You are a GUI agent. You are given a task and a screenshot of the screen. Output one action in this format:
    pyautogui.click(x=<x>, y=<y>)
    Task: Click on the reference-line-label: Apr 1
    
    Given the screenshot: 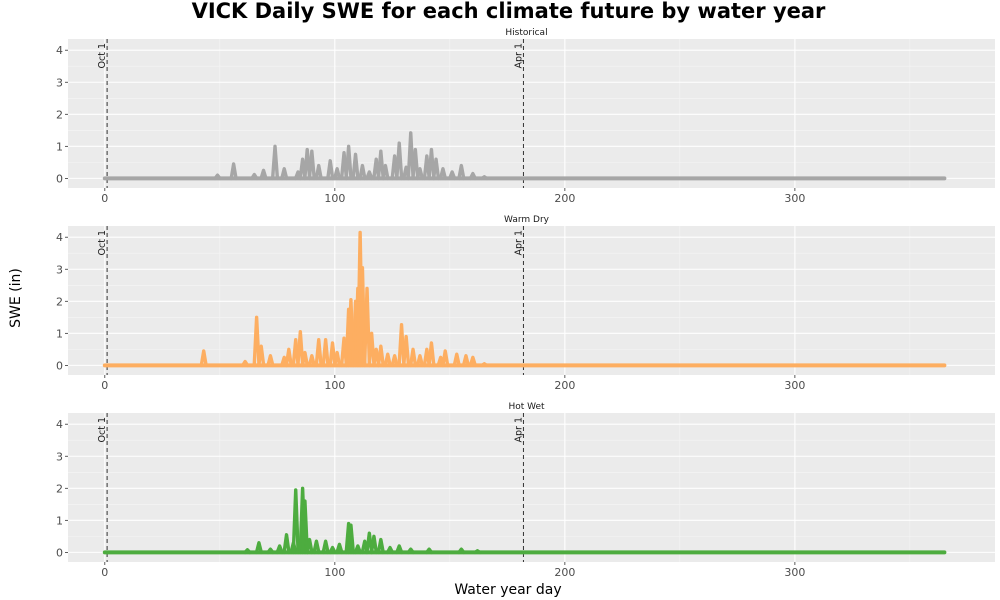 What is the action you would take?
    pyautogui.click(x=518, y=243)
    